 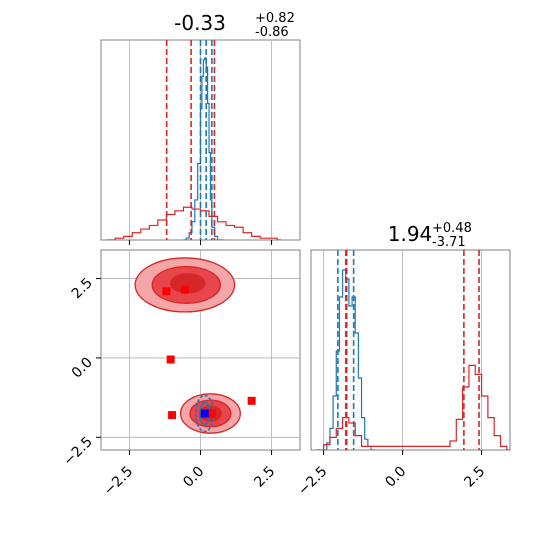 What do you see at coordinates (82, 288) in the screenshot?
I see `y-tick-label: 2.5` at bounding box center [82, 288].